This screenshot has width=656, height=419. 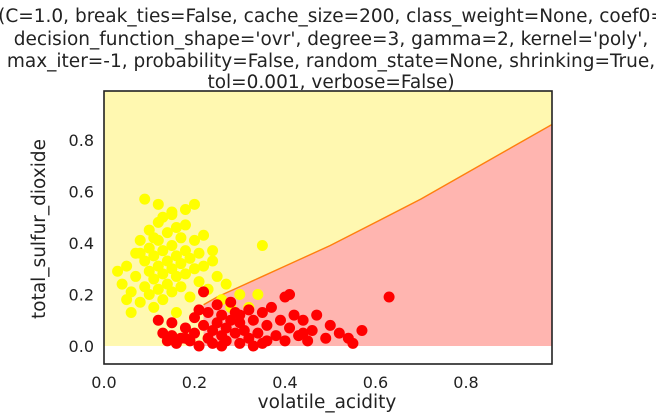 I want to click on y-tick-label: 0.8, so click(x=81, y=140).